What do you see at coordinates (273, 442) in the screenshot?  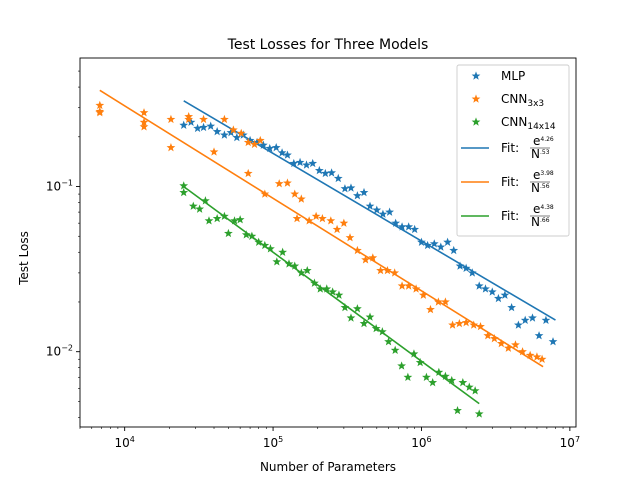 I see `x-tick-label-1: 105` at bounding box center [273, 442].